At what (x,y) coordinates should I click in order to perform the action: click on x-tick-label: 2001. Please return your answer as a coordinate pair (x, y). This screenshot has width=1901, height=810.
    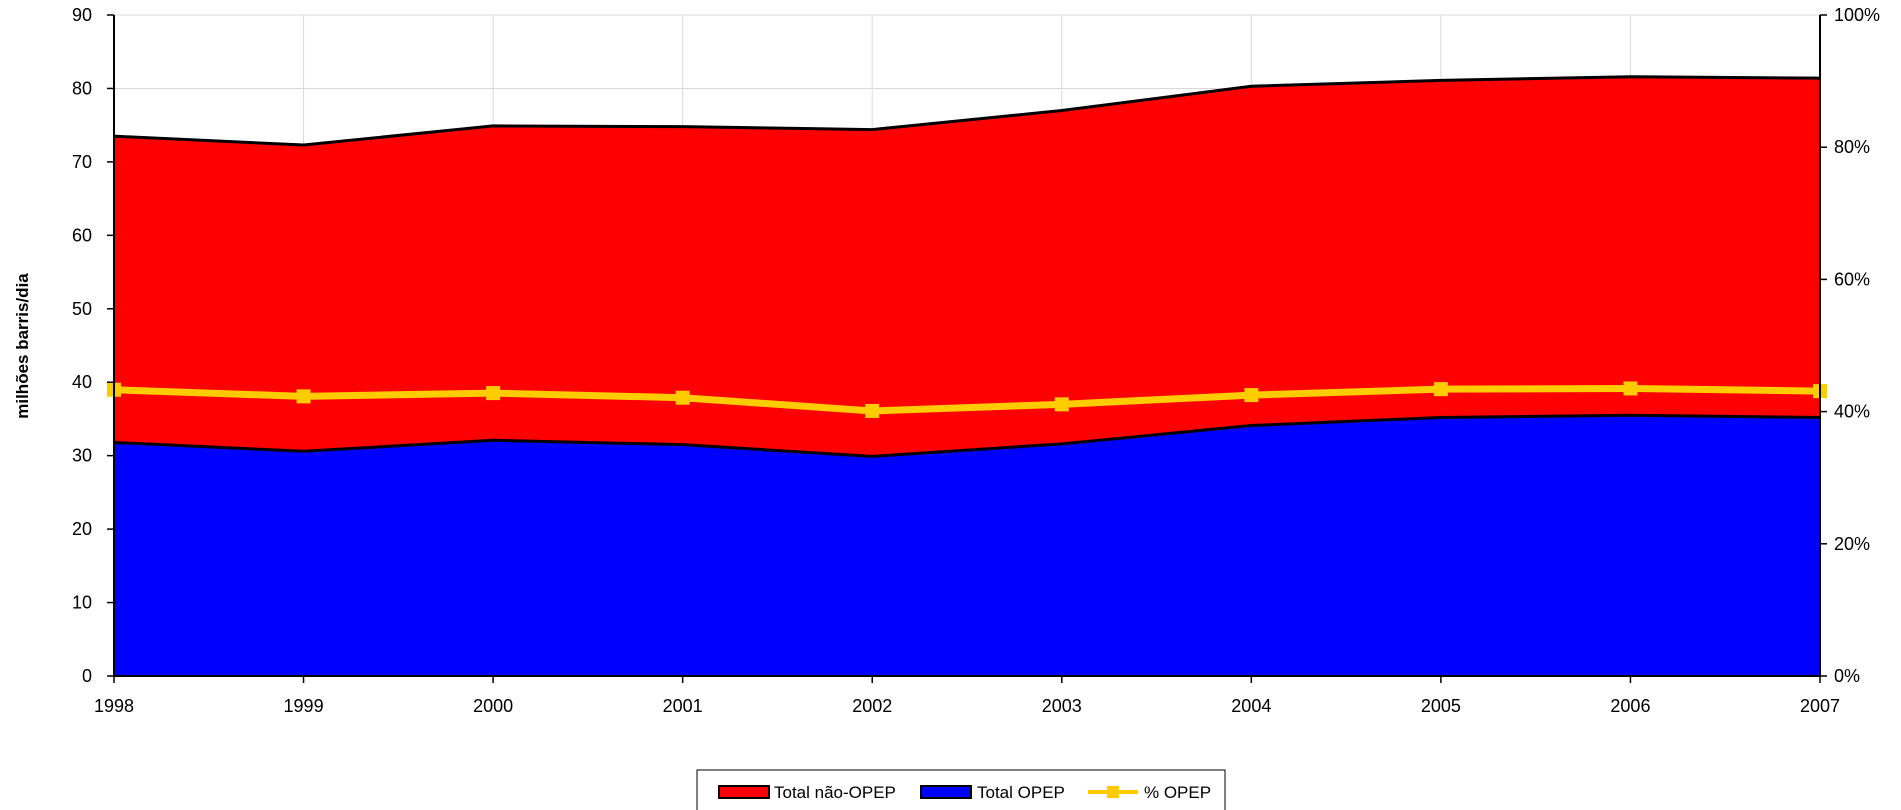
    Looking at the image, I should click on (683, 706).